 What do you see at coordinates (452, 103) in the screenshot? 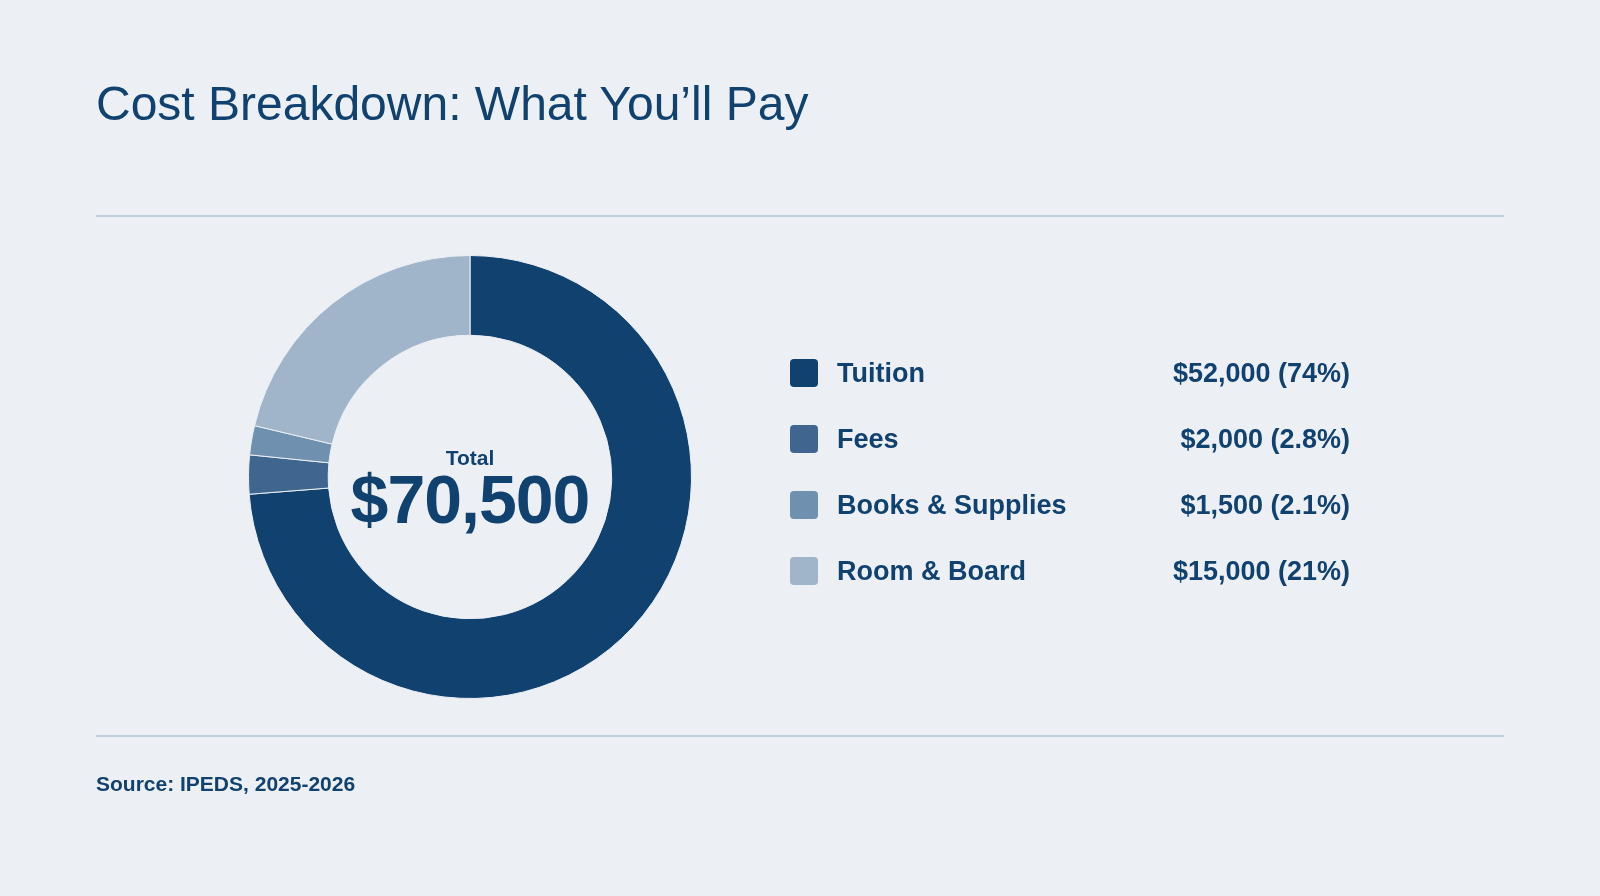
I see `chart-title: Cost Breakdown: What You’ll Pay` at bounding box center [452, 103].